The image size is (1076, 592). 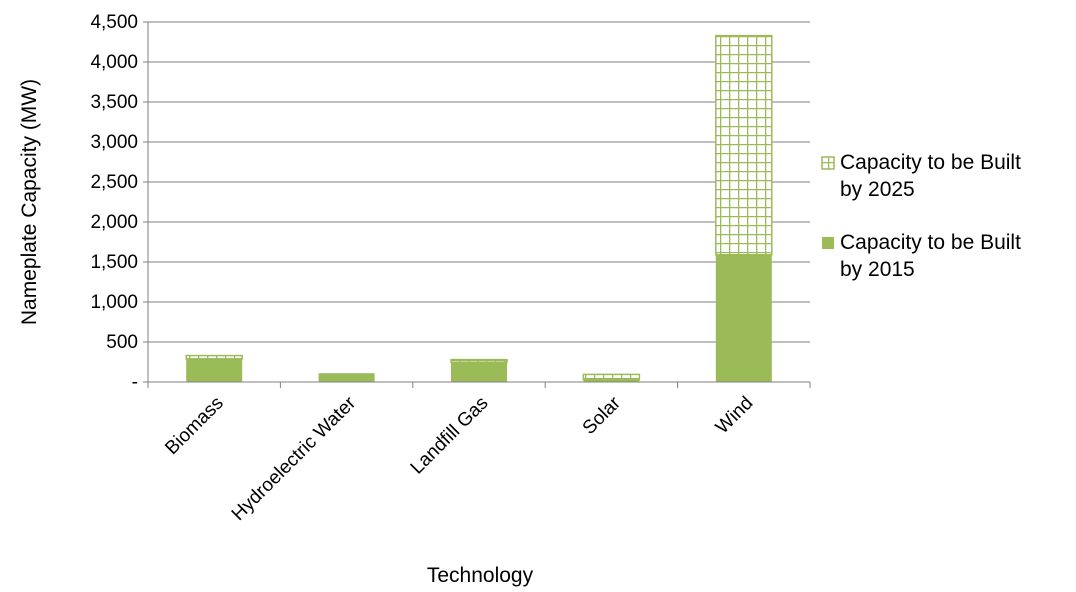 What do you see at coordinates (602, 415) in the screenshot?
I see `x-tick-label: Solar` at bounding box center [602, 415].